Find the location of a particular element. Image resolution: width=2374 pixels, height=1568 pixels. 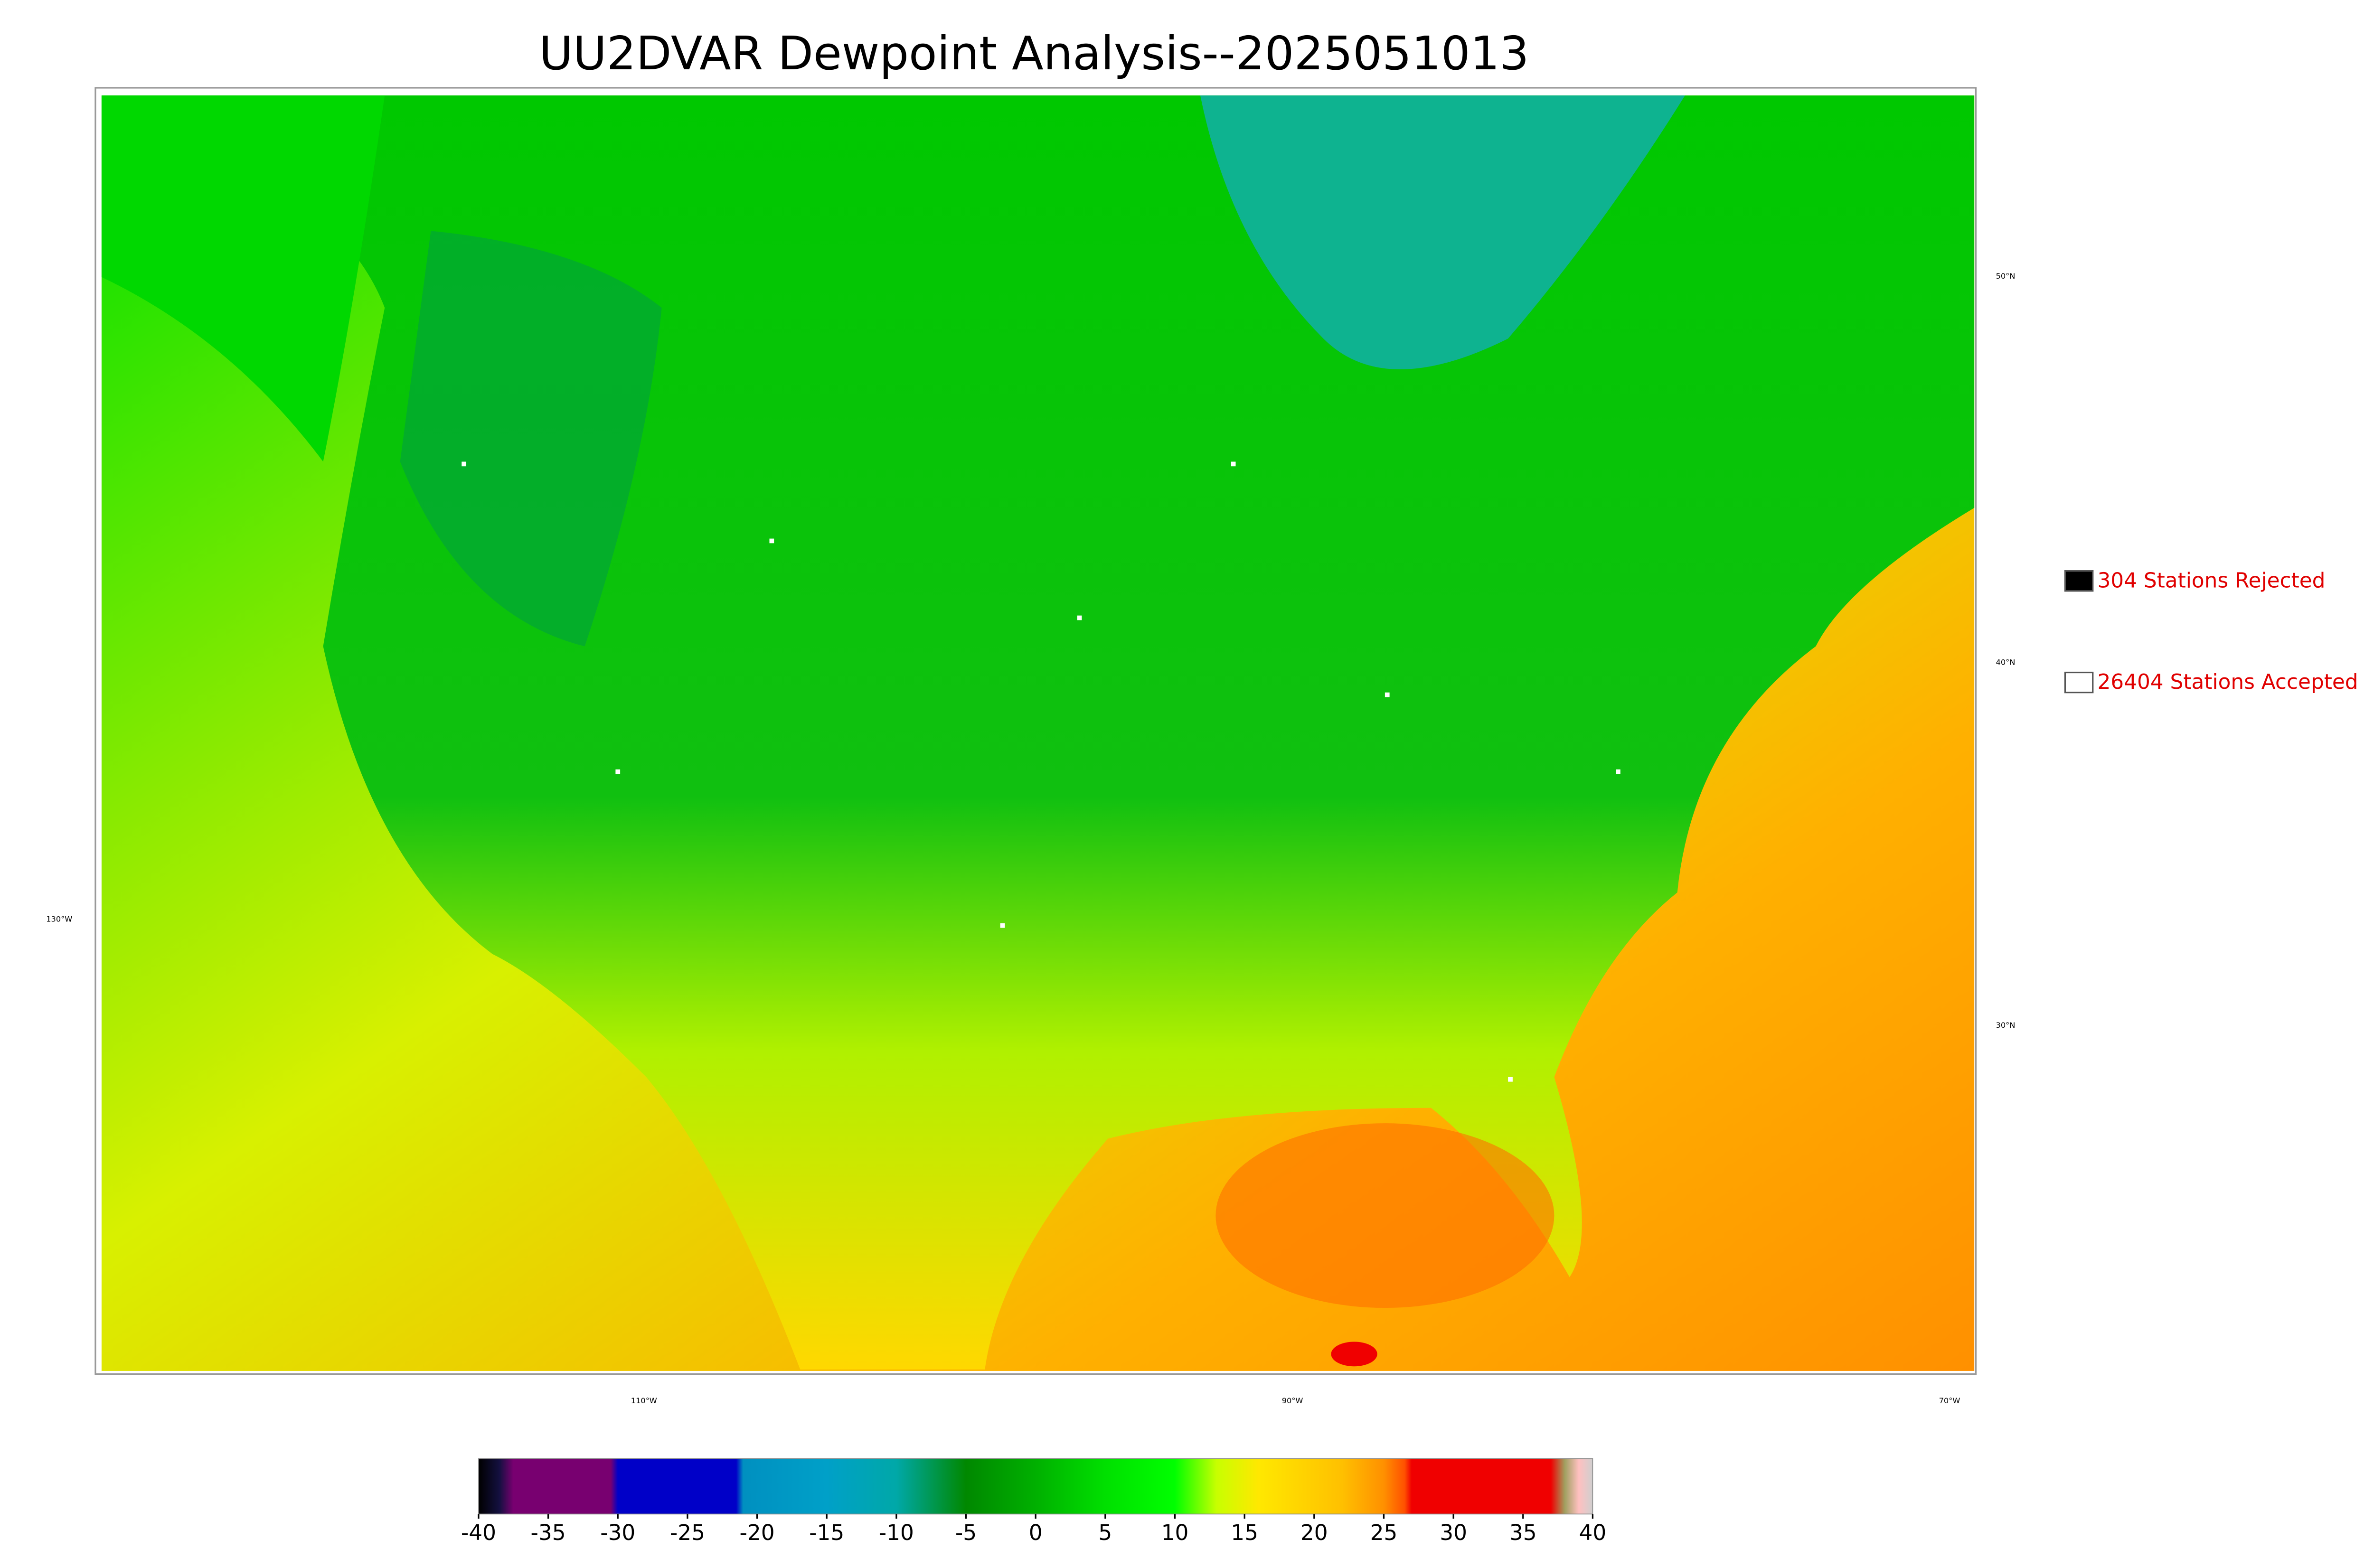

colorbar: -40 -35 -30 -25 -20 -15 -10 -5 0 5 10 15 20 25 30 35 40 is located at coordinates (1034, 1502).